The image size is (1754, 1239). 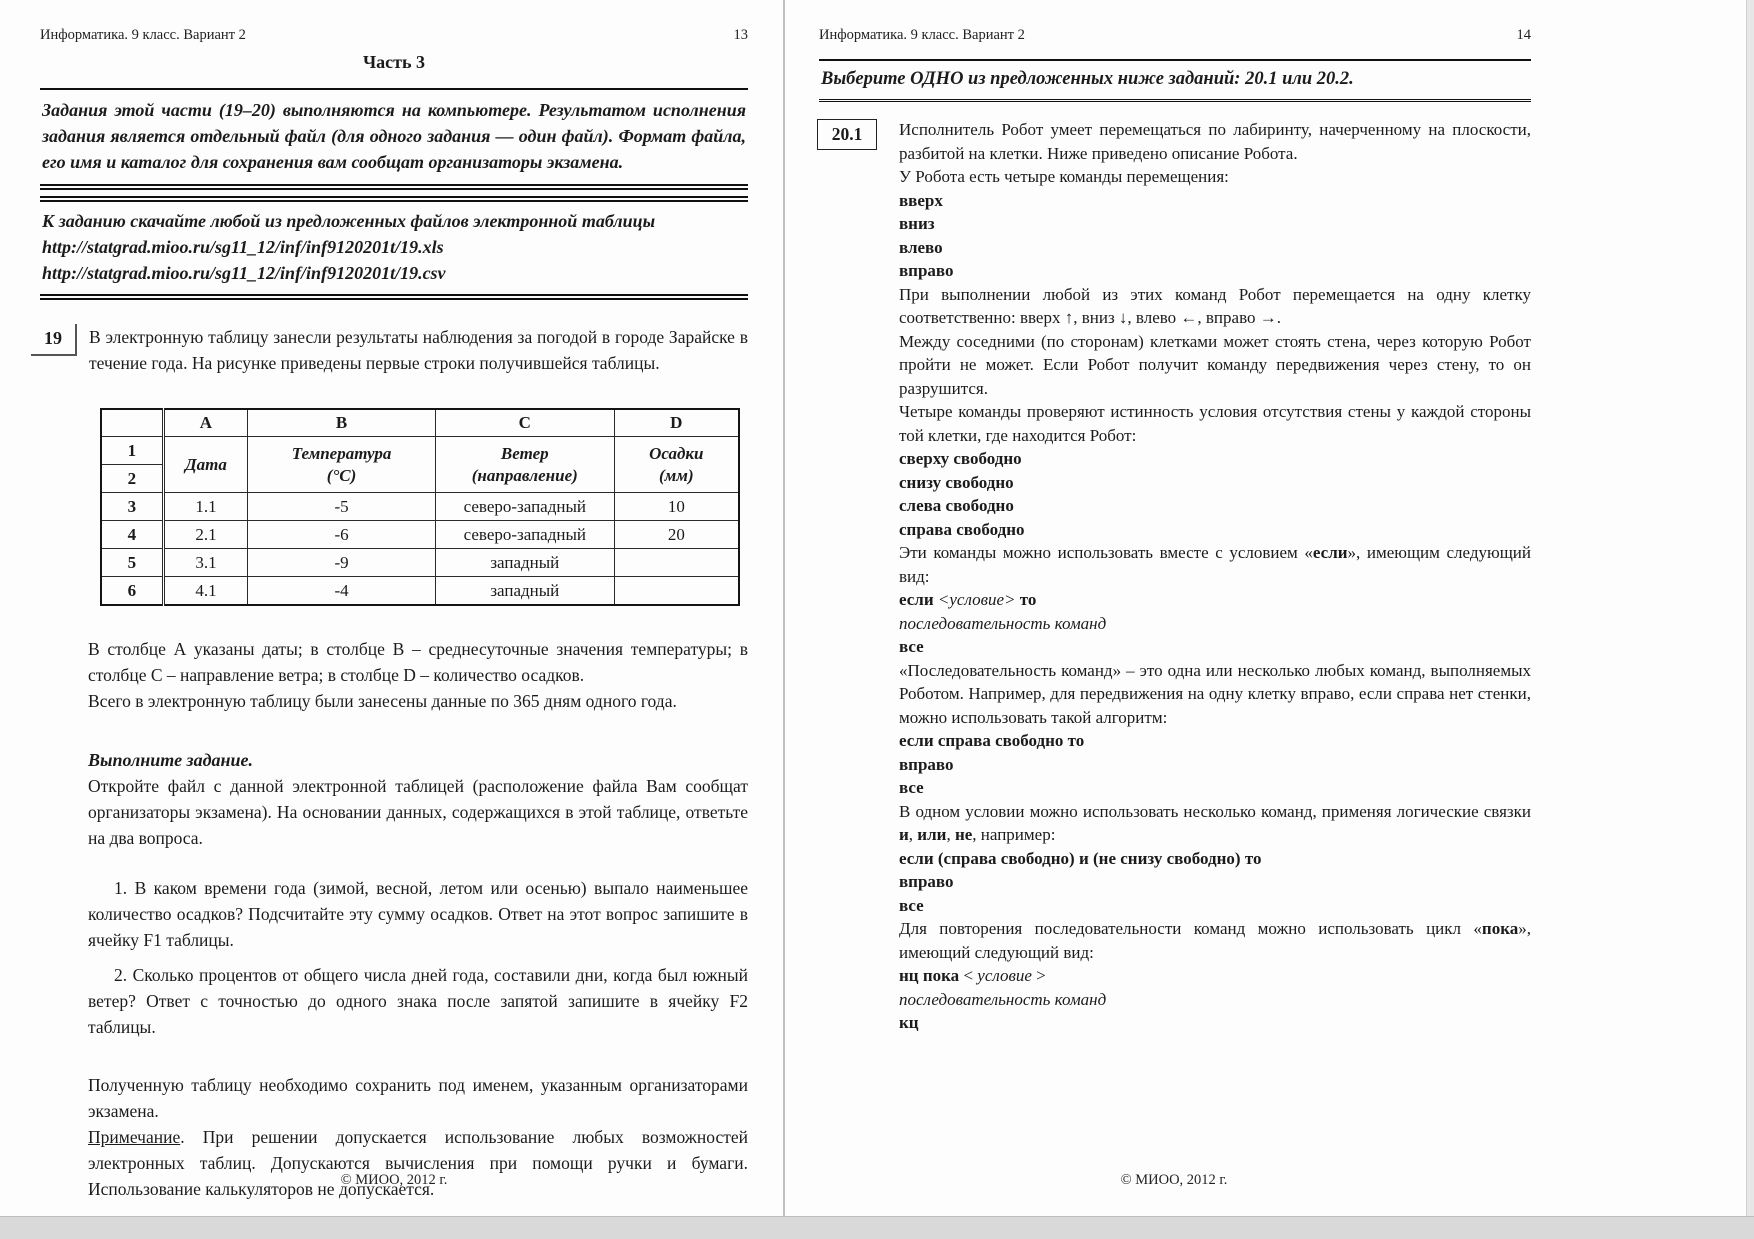 I want to click on field-line: Осадки, so click(x=676, y=453).